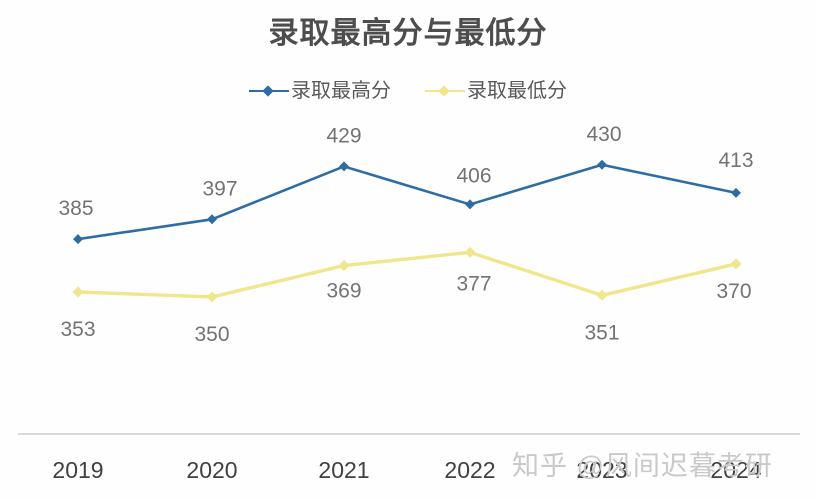 This screenshot has height=500, width=816. What do you see at coordinates (473, 283) in the screenshot?
I see `data-label: 377` at bounding box center [473, 283].